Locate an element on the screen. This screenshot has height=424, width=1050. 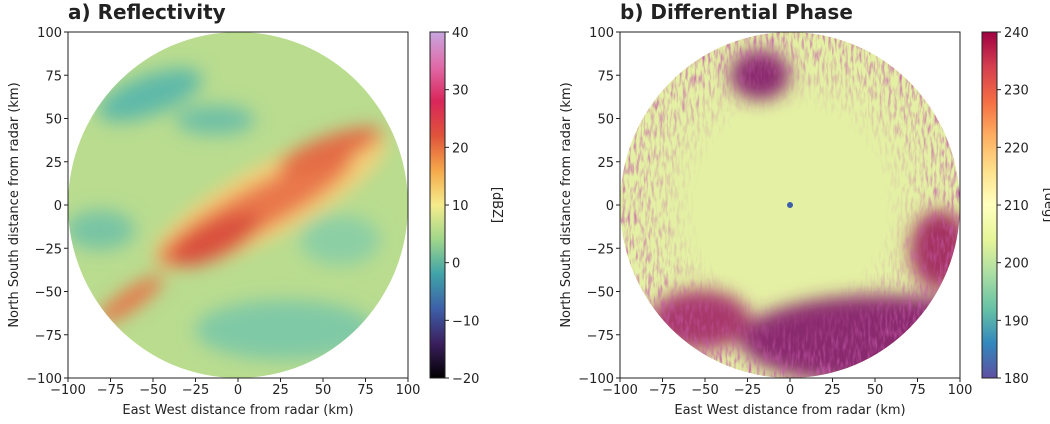
colorbar-tick-label: −20 is located at coordinates (465, 379).